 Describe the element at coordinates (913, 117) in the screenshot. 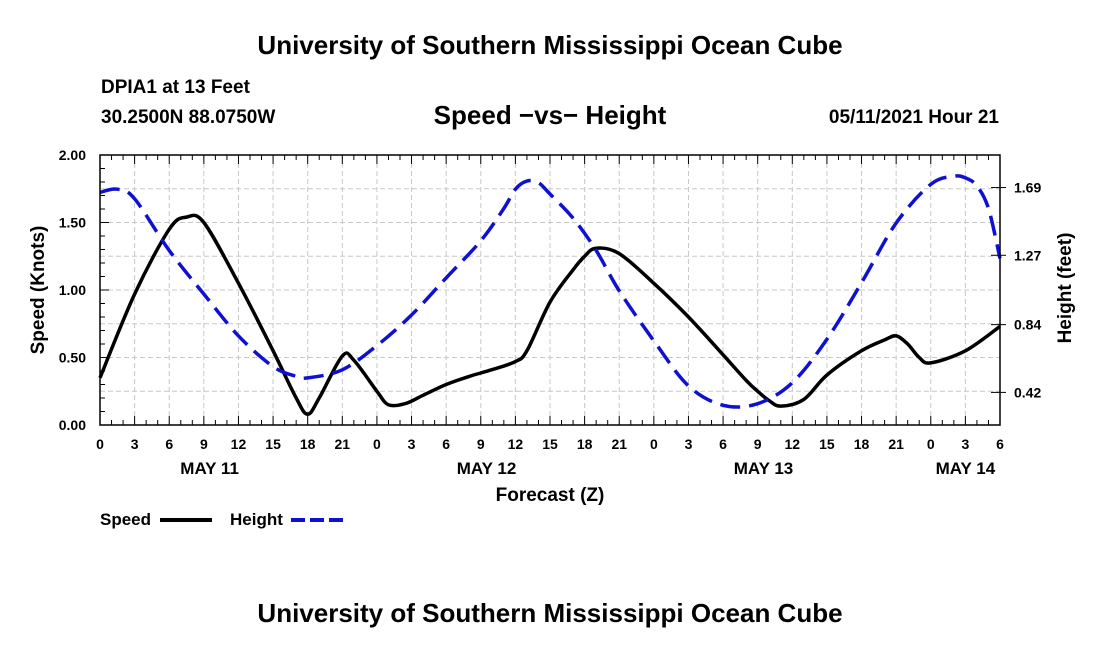

I see `forecast-timestamp: 05/11/2021 Hour 21` at that location.